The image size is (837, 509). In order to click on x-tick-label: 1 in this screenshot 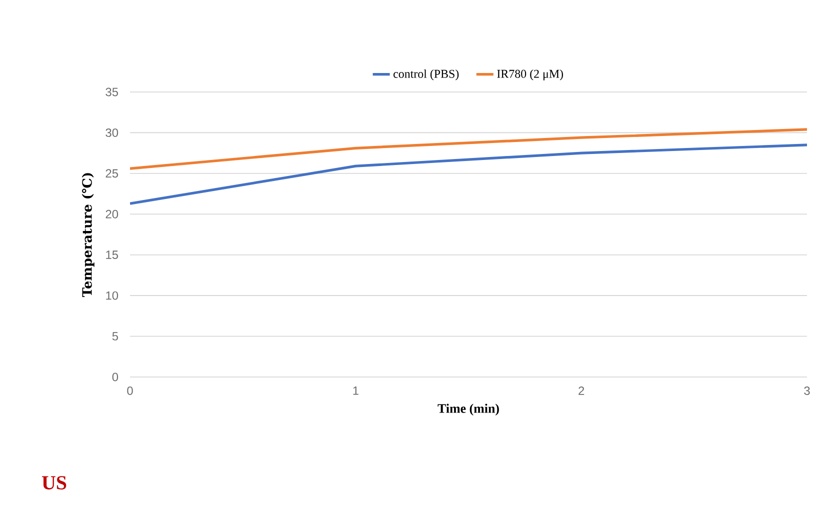, I will do `click(355, 390)`.